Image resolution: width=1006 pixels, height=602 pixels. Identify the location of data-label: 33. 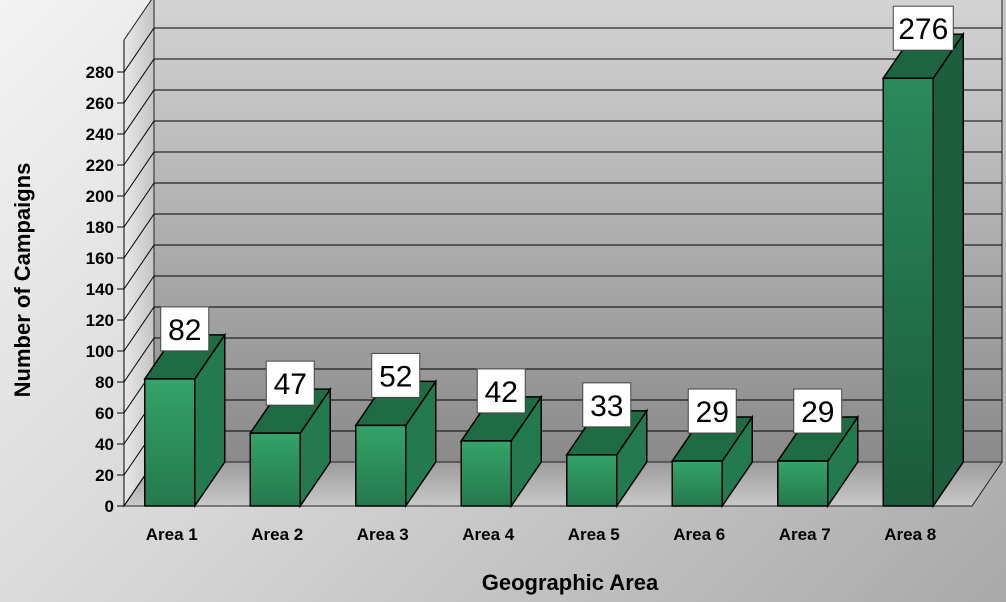
(607, 405).